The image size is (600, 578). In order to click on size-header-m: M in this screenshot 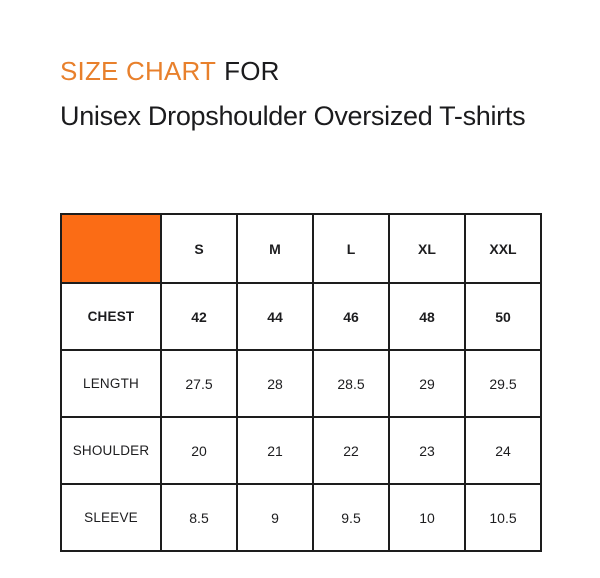, I will do `click(275, 248)`.